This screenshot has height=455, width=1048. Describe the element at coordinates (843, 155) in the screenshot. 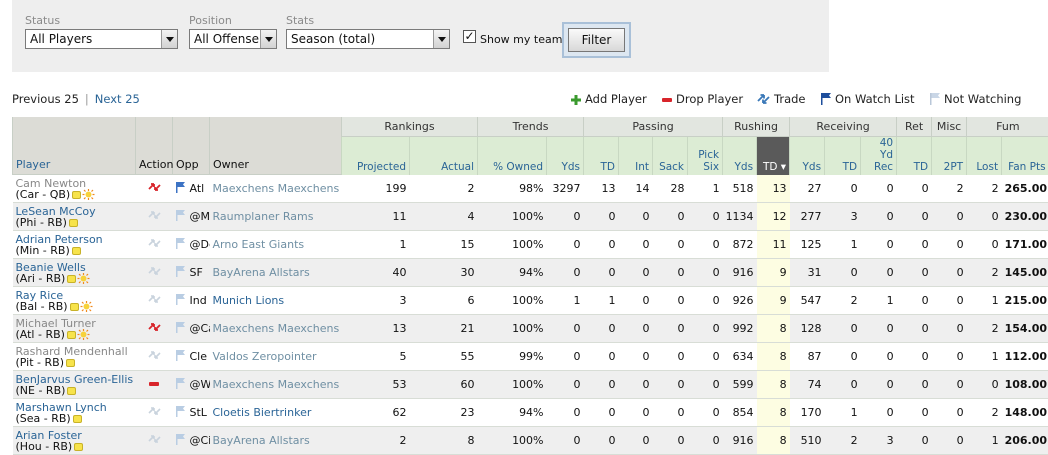

I see `col-rec-td: TD` at that location.